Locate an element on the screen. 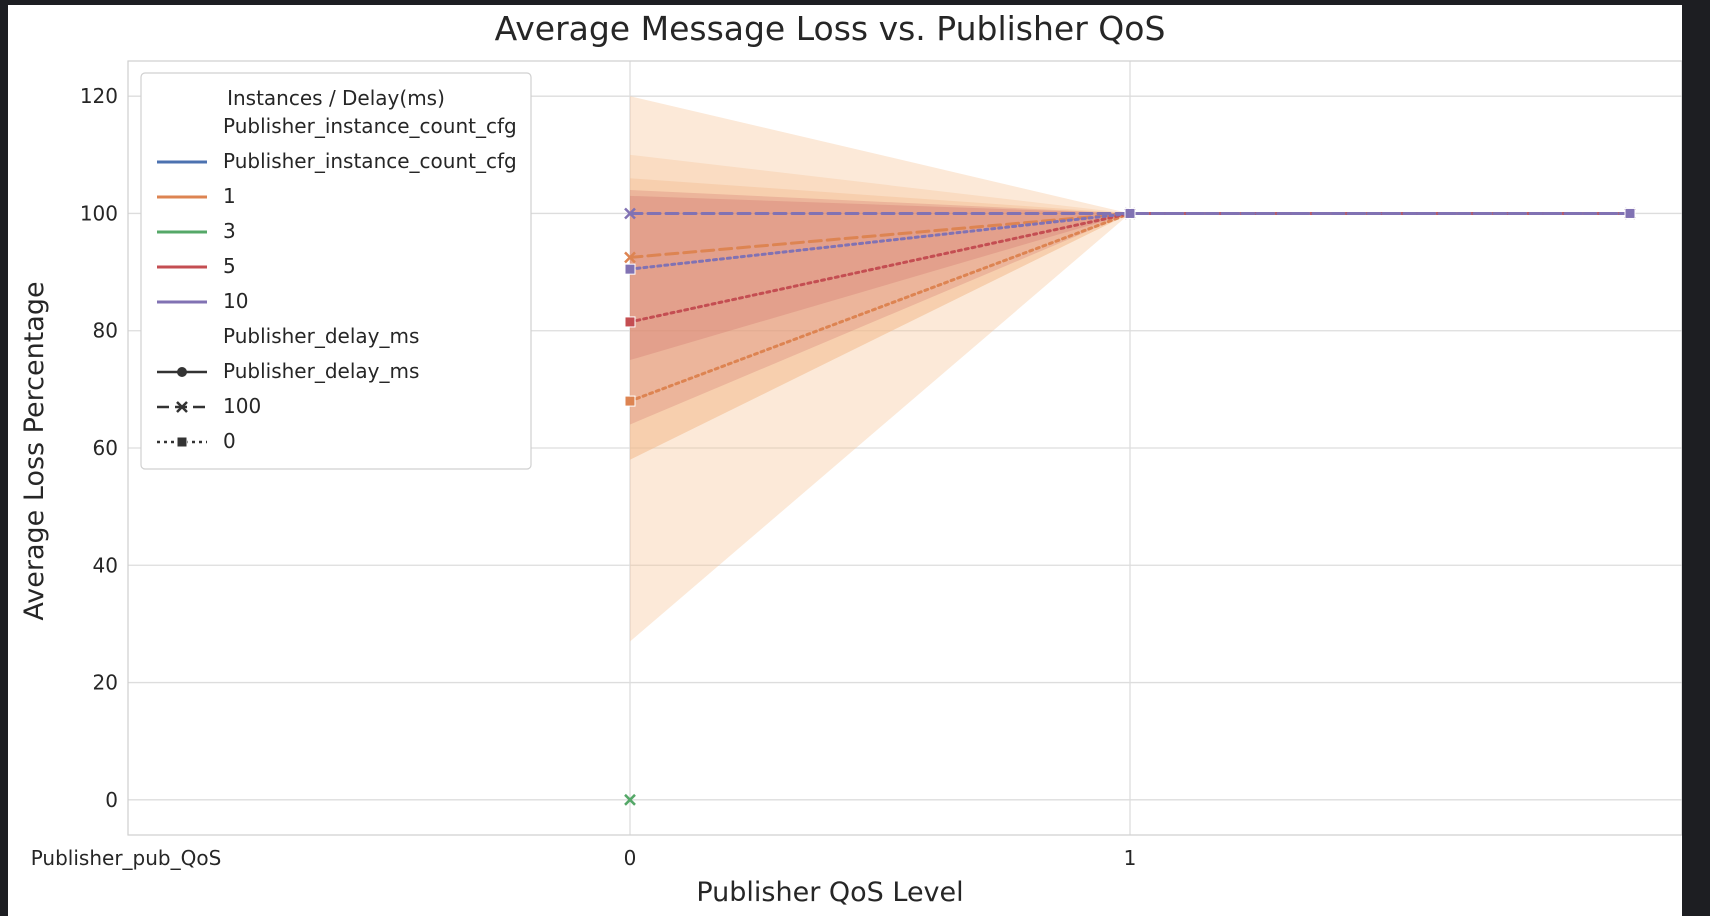  x-tick-label: 1 is located at coordinates (1130, 858).